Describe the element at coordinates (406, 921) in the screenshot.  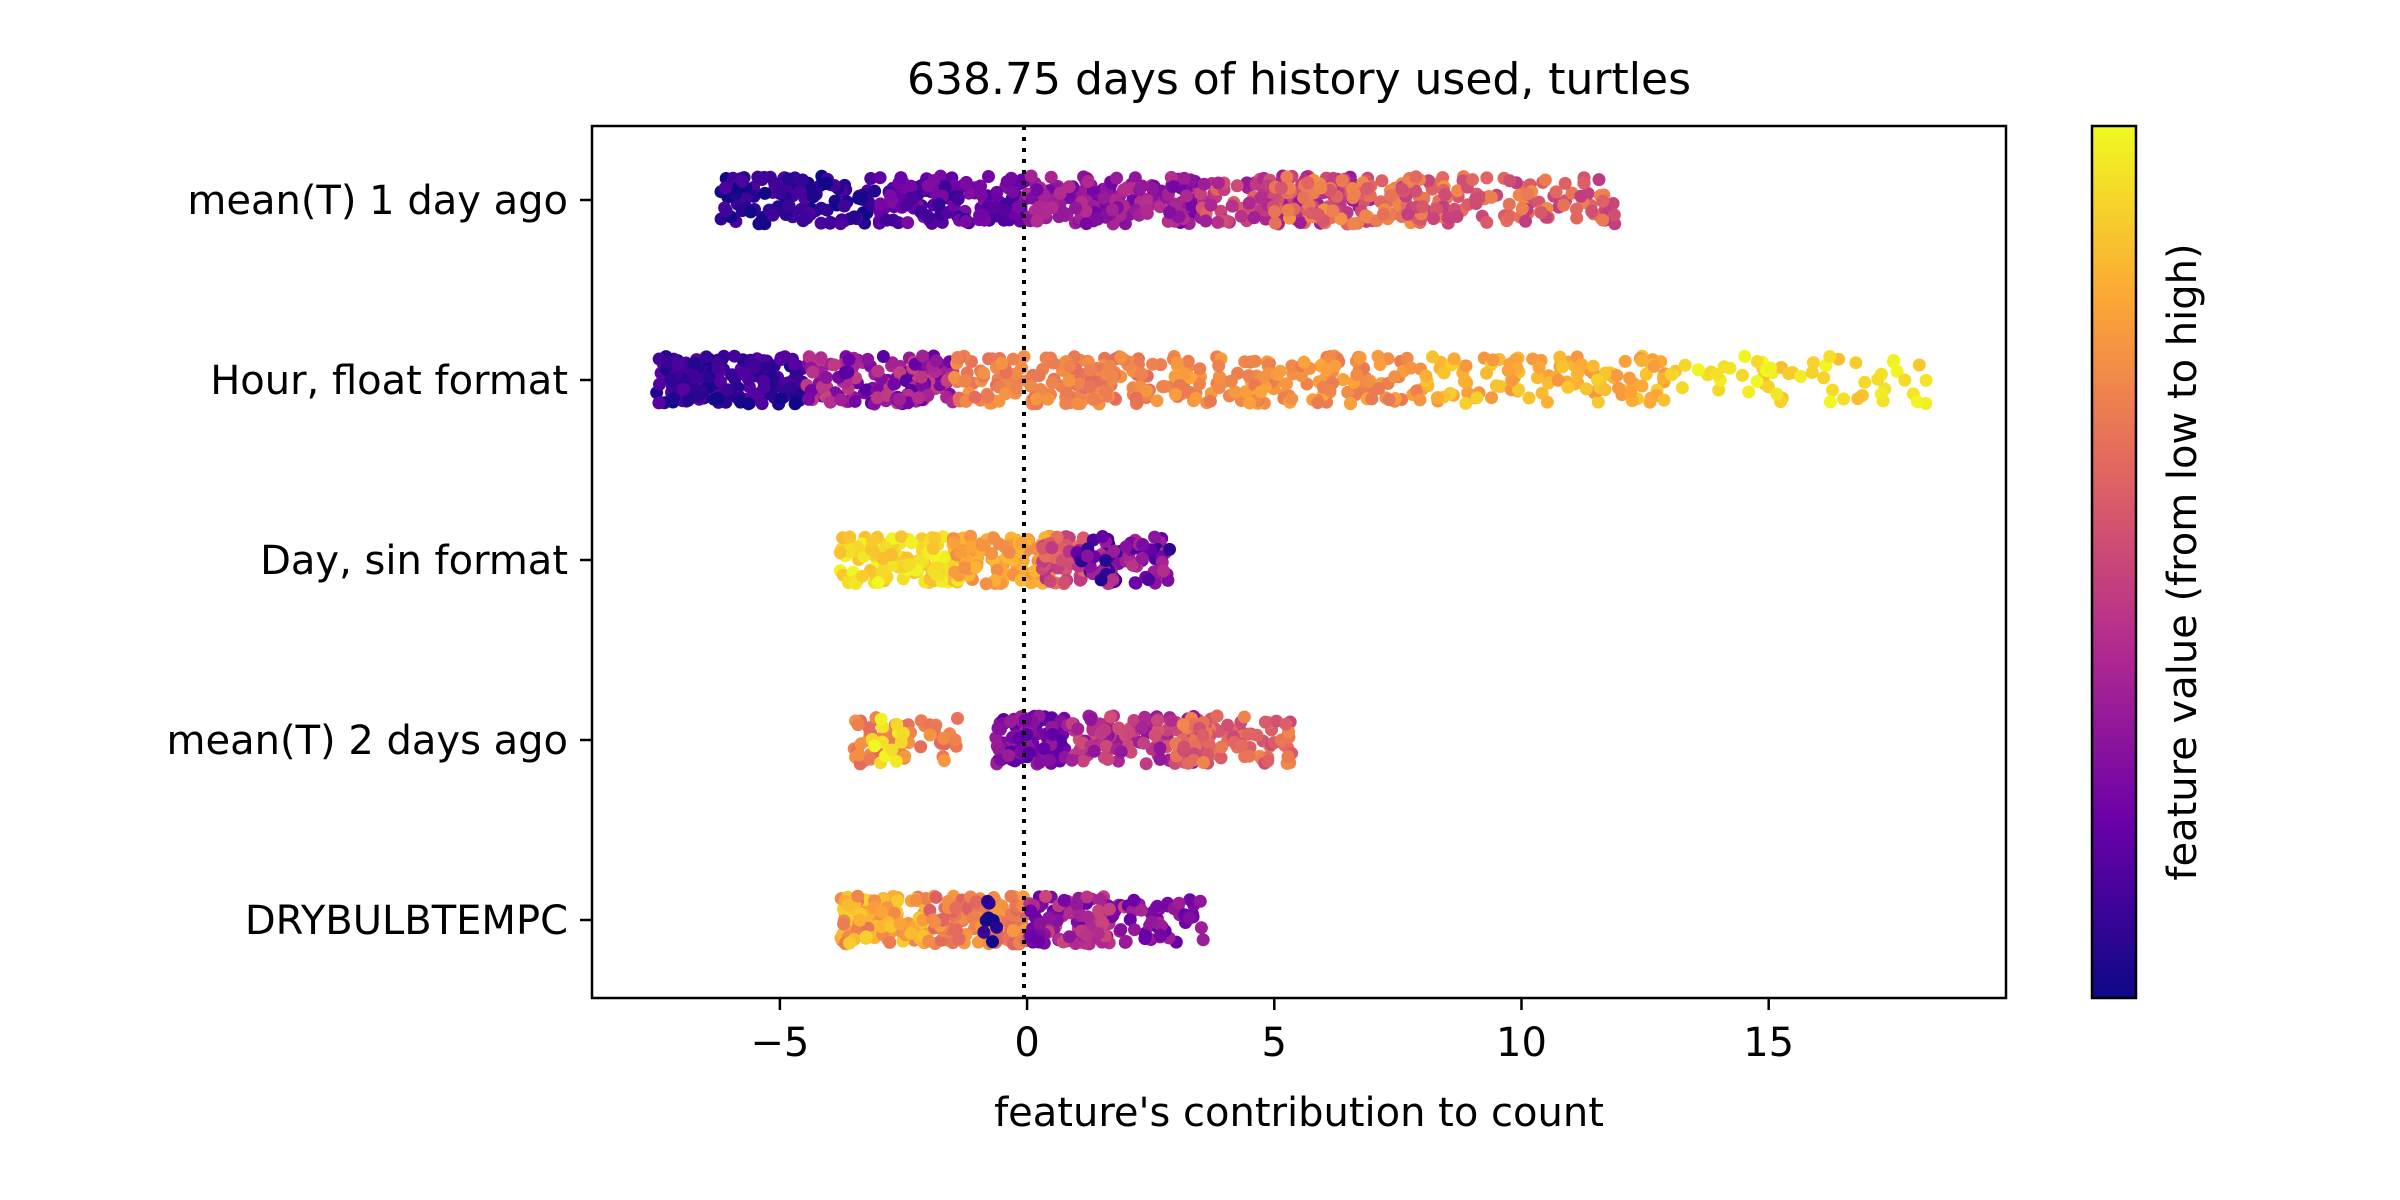
I see `y-tick-label: DRYBULBTEMPC` at that location.